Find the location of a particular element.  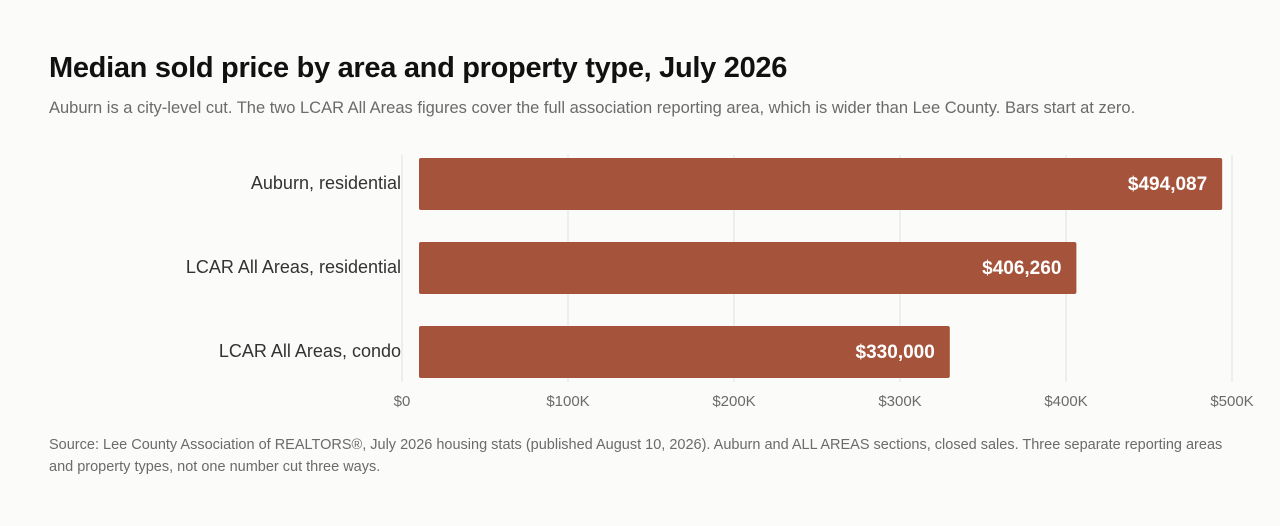

x-tick-label: $400K is located at coordinates (1065, 401).